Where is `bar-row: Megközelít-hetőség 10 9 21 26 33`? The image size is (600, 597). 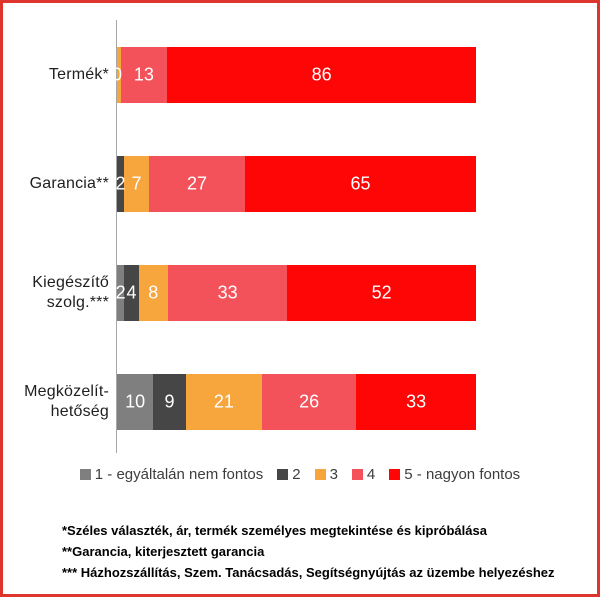 bar-row: Megközelít-hetőség 10 9 21 26 33 is located at coordinates (239, 402).